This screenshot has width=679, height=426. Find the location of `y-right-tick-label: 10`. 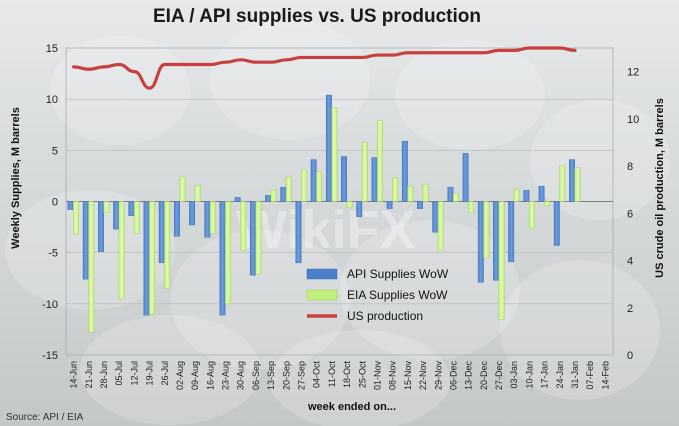

y-right-tick-label: 10 is located at coordinates (633, 120).